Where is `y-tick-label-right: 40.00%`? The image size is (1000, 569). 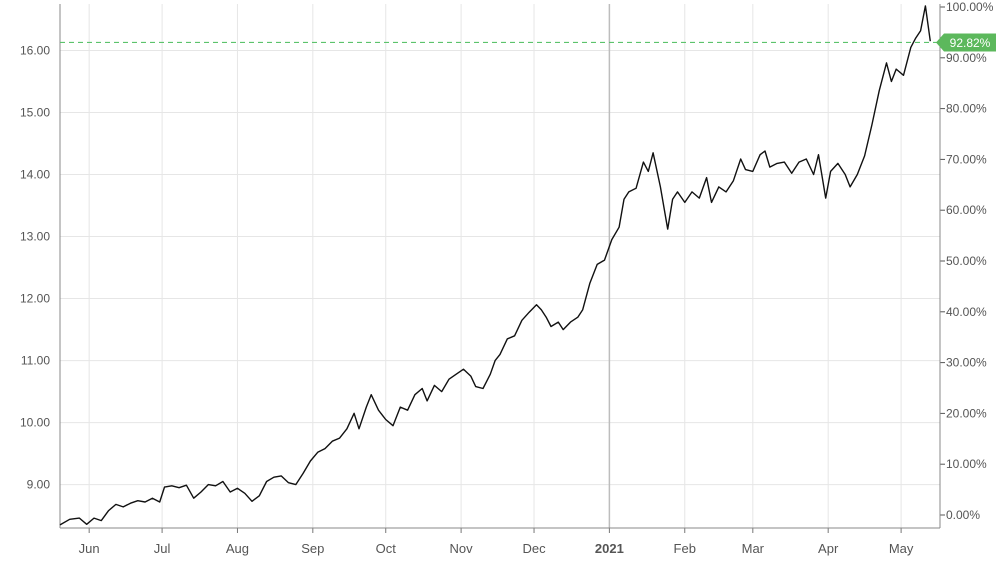
y-tick-label-right: 40.00% is located at coordinates (966, 312).